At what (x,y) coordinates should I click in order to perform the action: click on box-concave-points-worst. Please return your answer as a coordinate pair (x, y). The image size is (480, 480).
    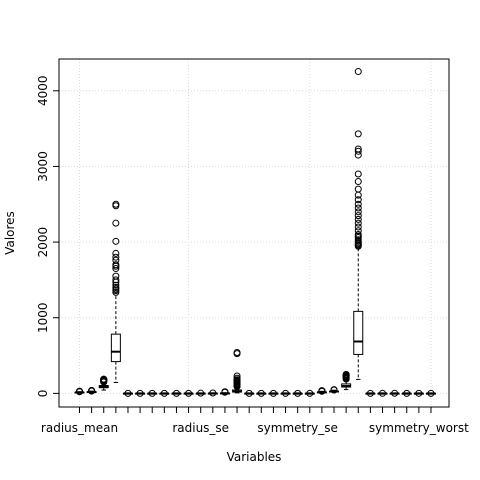
    Looking at the image, I should click on (406, 393).